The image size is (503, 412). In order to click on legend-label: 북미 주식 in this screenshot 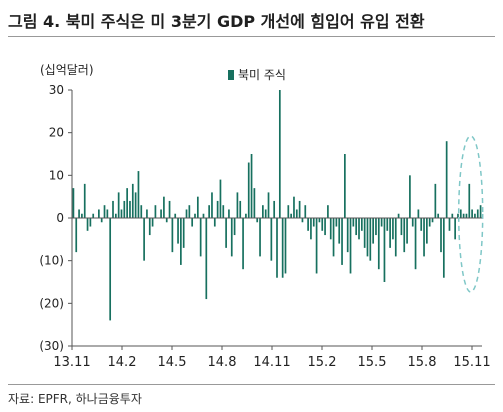, I will do `click(262, 75)`.